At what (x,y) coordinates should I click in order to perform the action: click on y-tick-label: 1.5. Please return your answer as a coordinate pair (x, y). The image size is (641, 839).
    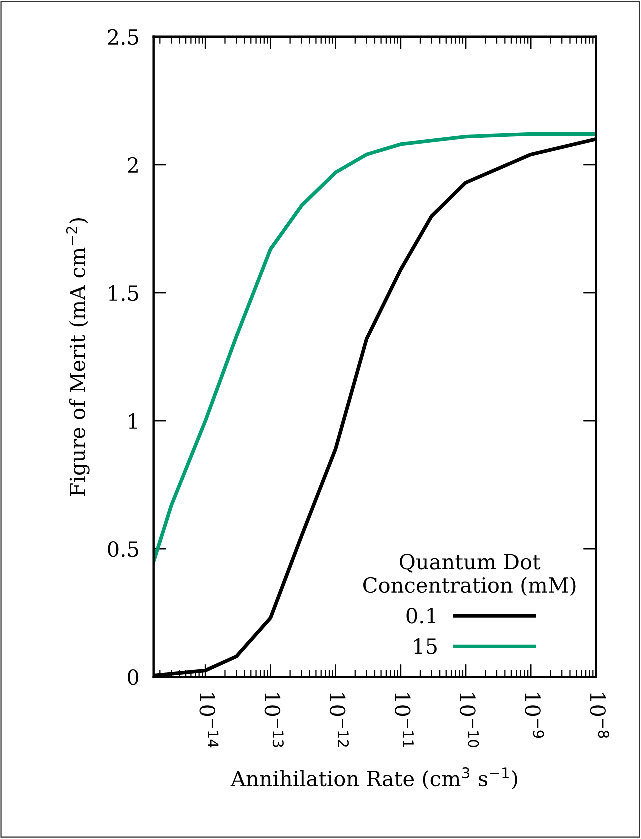
    Looking at the image, I should click on (123, 293).